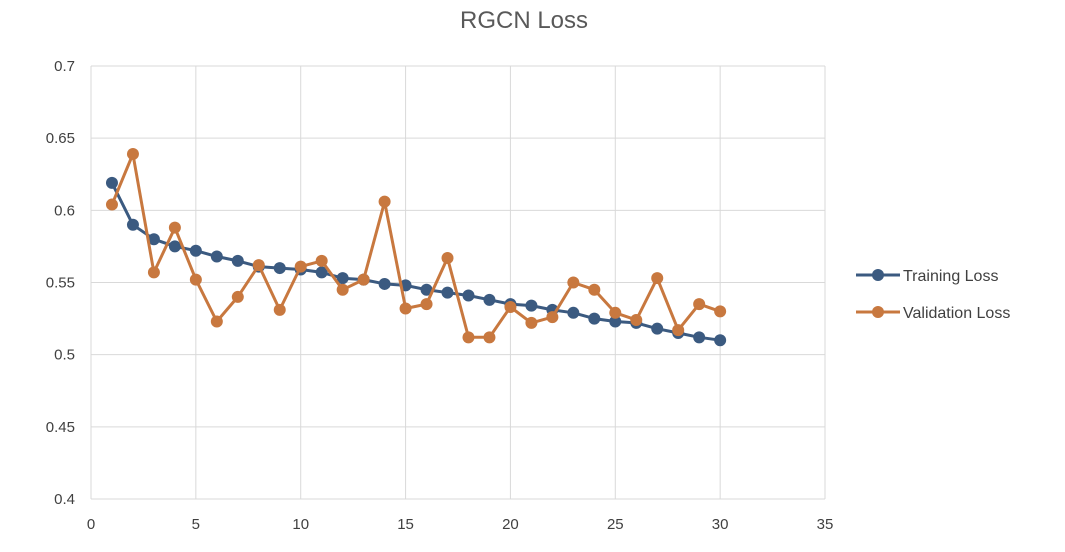 The height and width of the screenshot is (552, 1065). I want to click on x-tick-label: 10, so click(300, 524).